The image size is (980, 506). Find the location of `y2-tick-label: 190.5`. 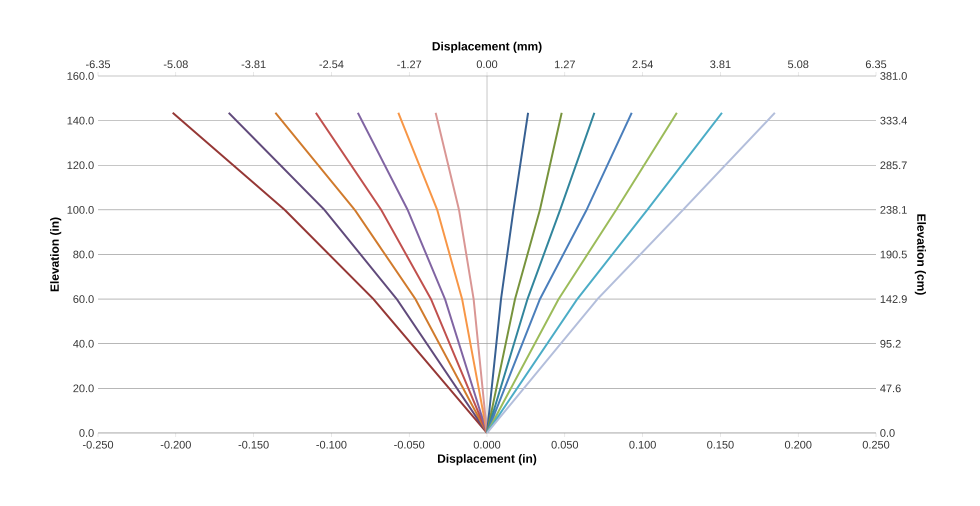

y2-tick-label: 190.5 is located at coordinates (893, 254).